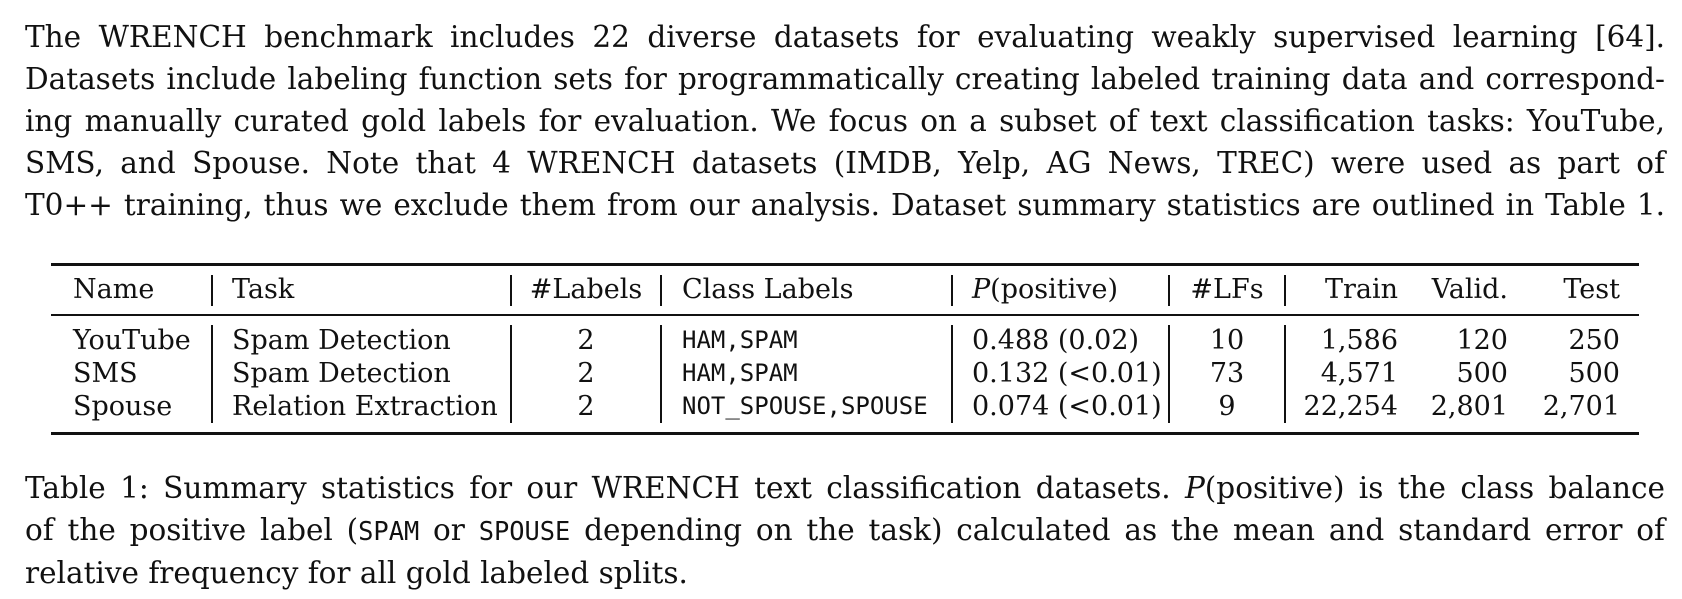  I want to click on table-bottom-rule, so click(845, 433).